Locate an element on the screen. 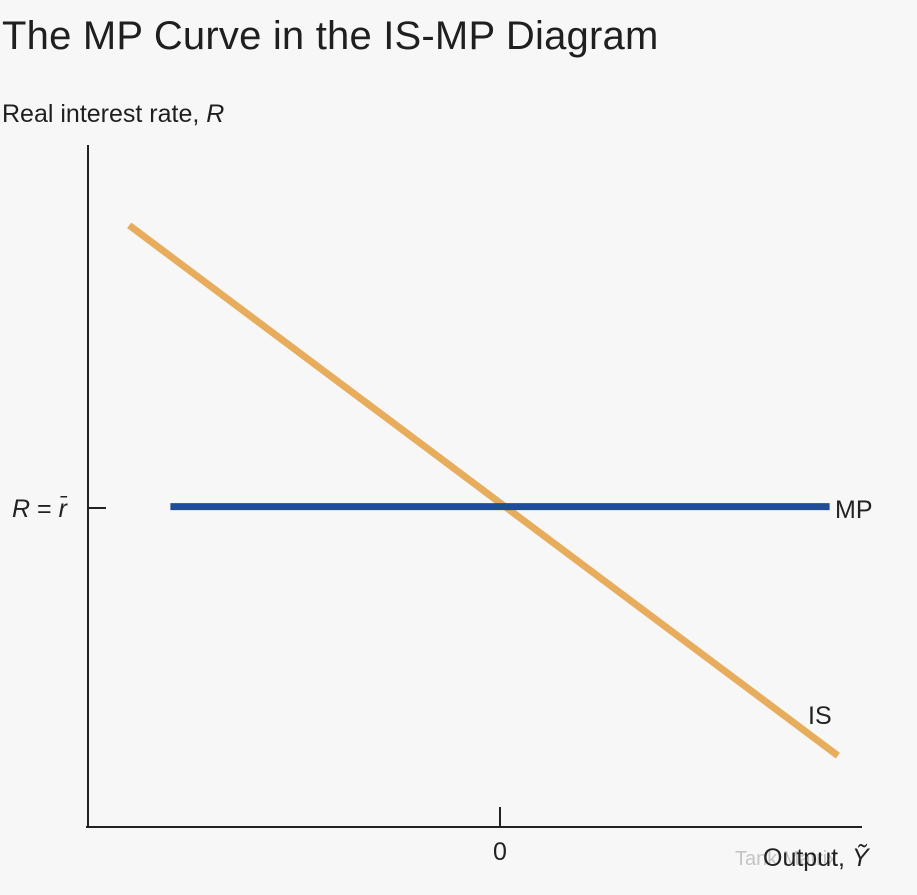  x-axis-label-symbol: Ỹ is located at coordinates (861, 857).